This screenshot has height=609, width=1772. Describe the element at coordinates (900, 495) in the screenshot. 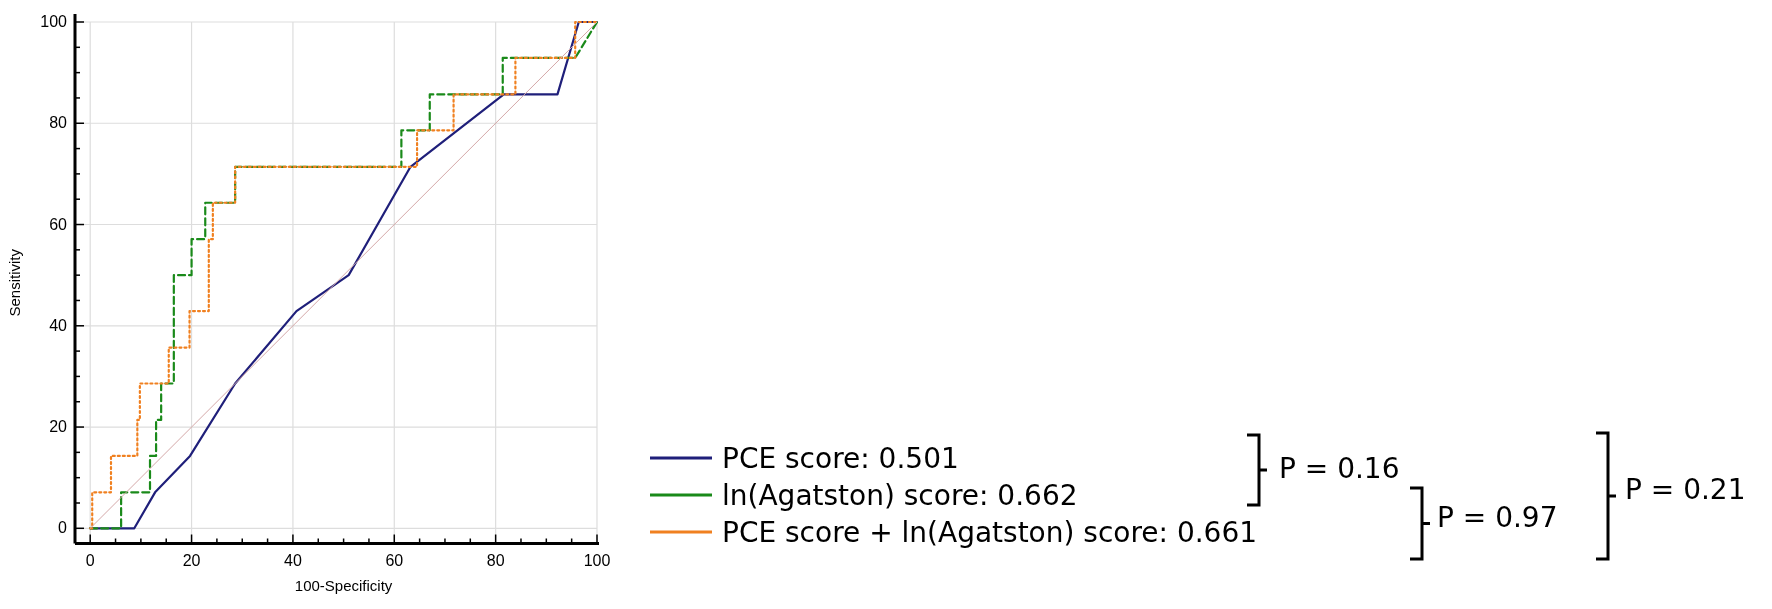

I see `legend-label: ln(Agatston) score: 0.662` at that location.